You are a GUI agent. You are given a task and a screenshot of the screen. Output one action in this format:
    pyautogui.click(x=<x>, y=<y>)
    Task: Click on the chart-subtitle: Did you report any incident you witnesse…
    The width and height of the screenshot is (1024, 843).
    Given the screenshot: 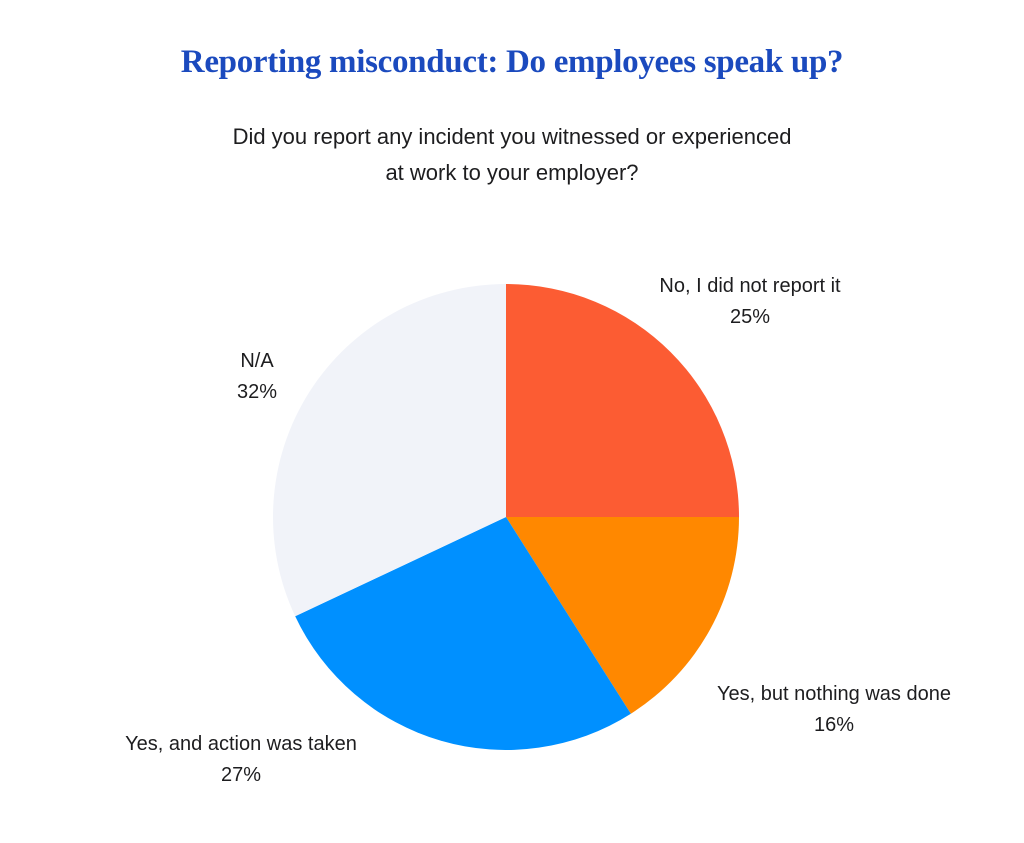 What is the action you would take?
    pyautogui.click(x=512, y=155)
    